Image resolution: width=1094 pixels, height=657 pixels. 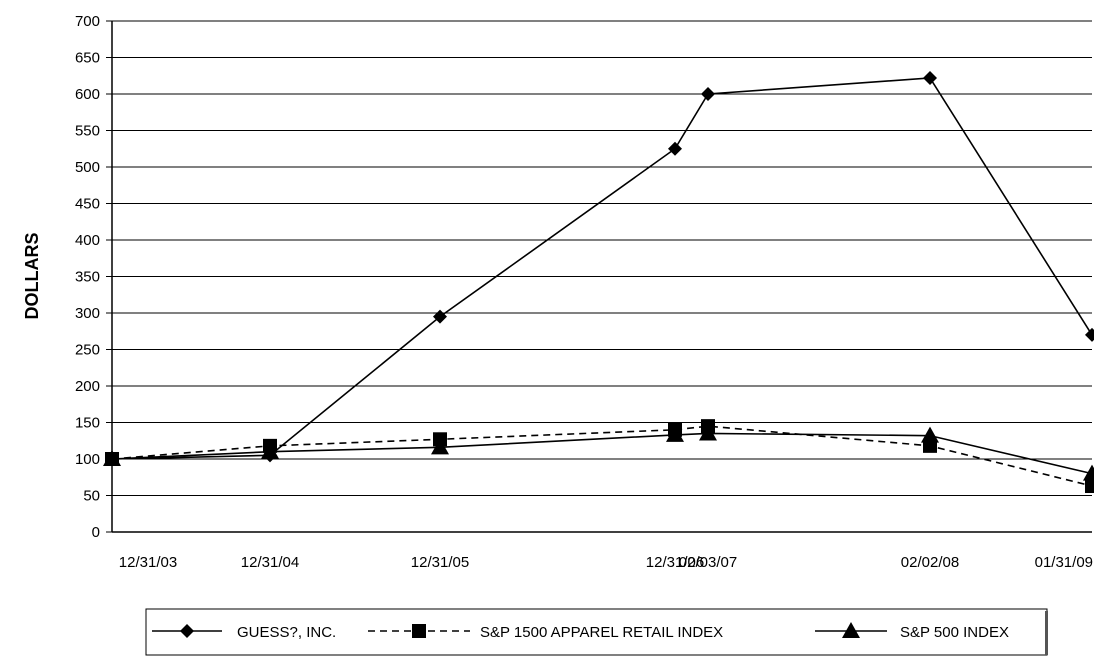 What do you see at coordinates (1046, 633) in the screenshot?
I see `legend-shadow` at bounding box center [1046, 633].